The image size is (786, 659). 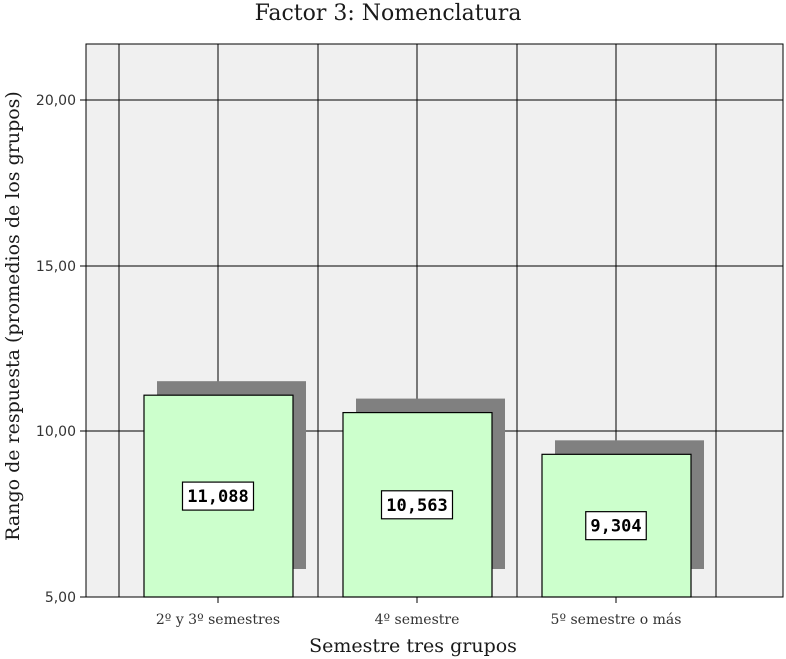 I want to click on y-tick-label: 5,00, so click(x=60, y=598).